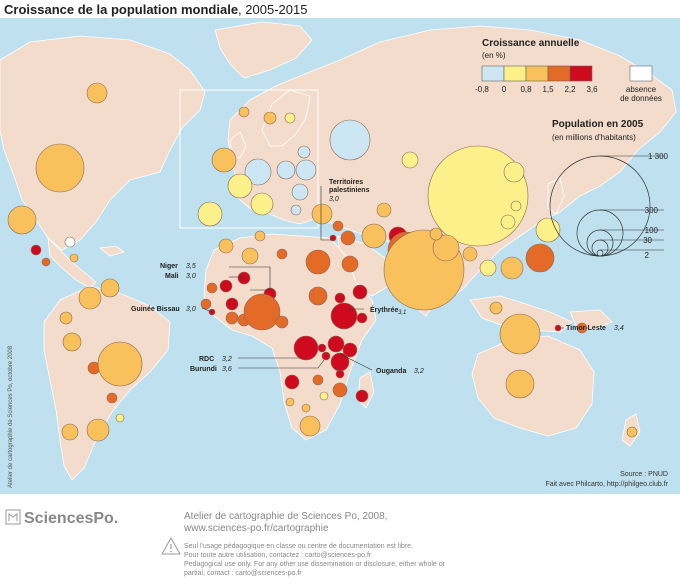 The height and width of the screenshot is (585, 680). What do you see at coordinates (90, 298) in the screenshot?
I see `circle-colombia` at bounding box center [90, 298].